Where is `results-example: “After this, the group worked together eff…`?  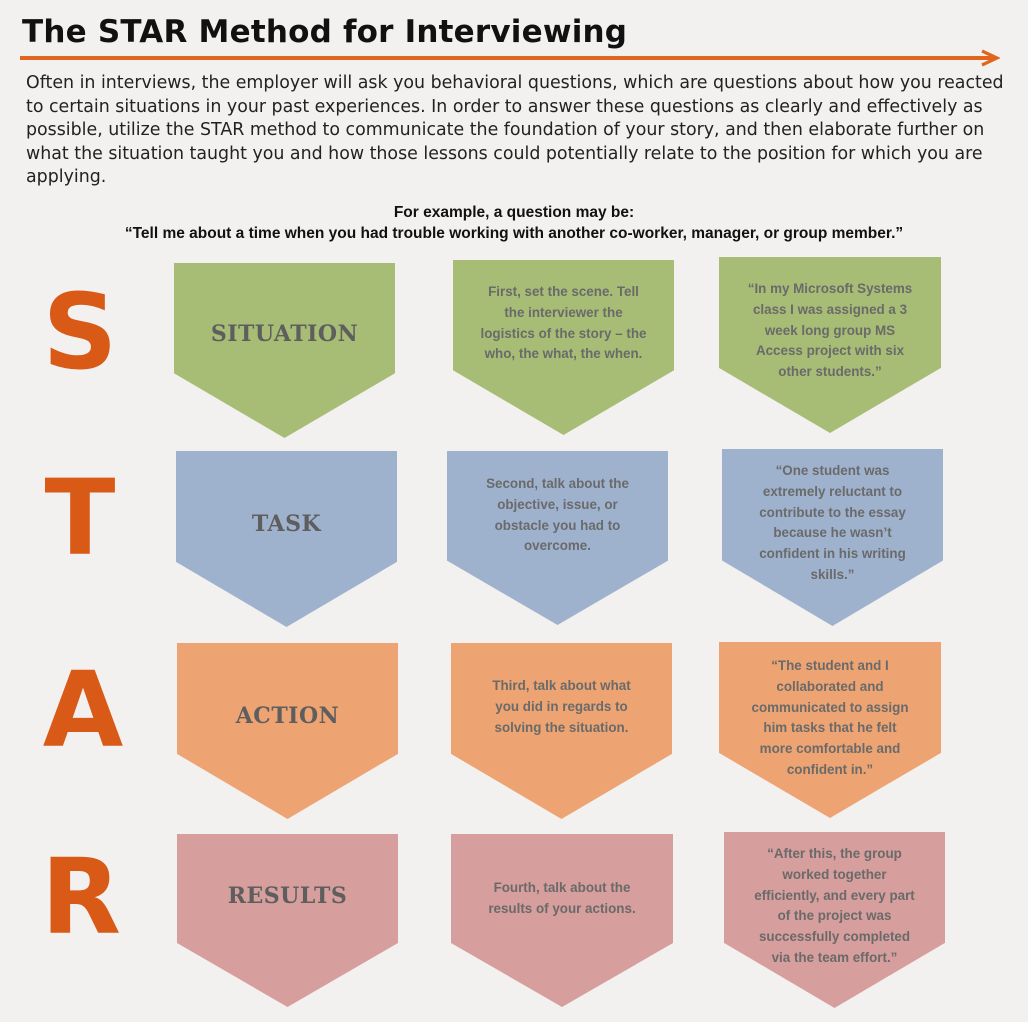 results-example: “After this, the group worked together eff… is located at coordinates (834, 906).